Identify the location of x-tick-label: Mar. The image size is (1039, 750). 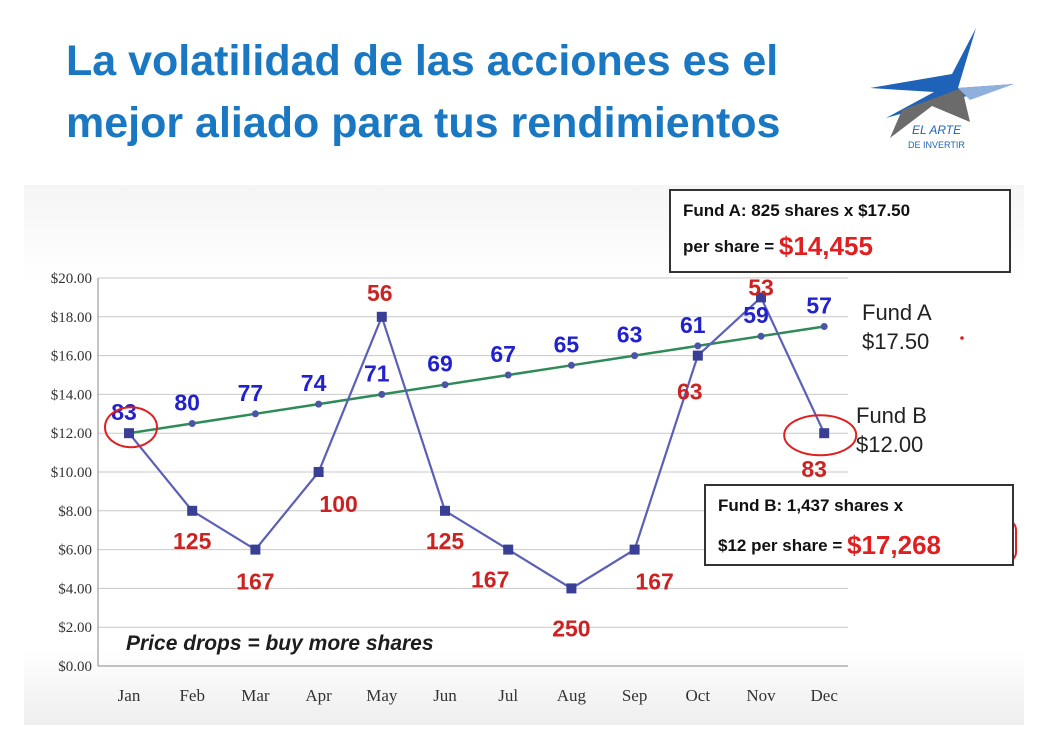
(255, 695).